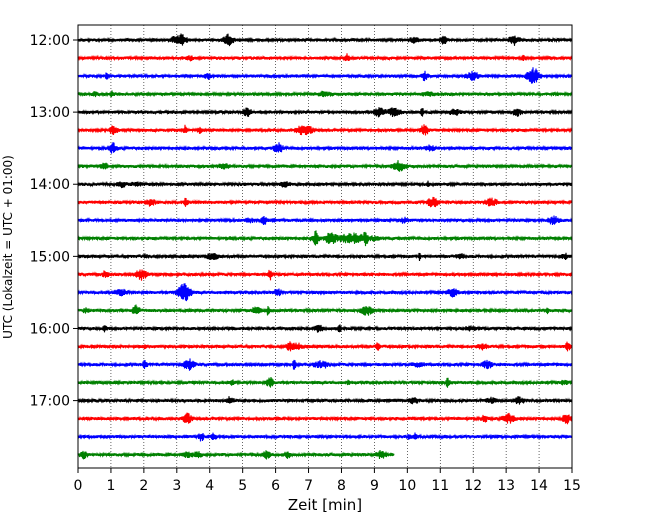  I want to click on x-tick-label: 7, so click(308, 486).